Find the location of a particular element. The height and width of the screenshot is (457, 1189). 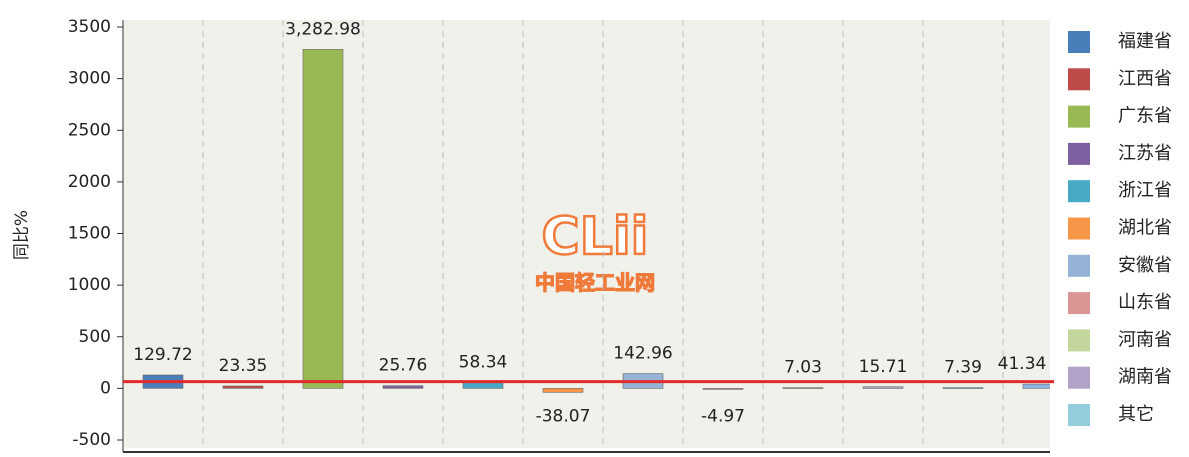

legend-label: 其它 is located at coordinates (1136, 414).